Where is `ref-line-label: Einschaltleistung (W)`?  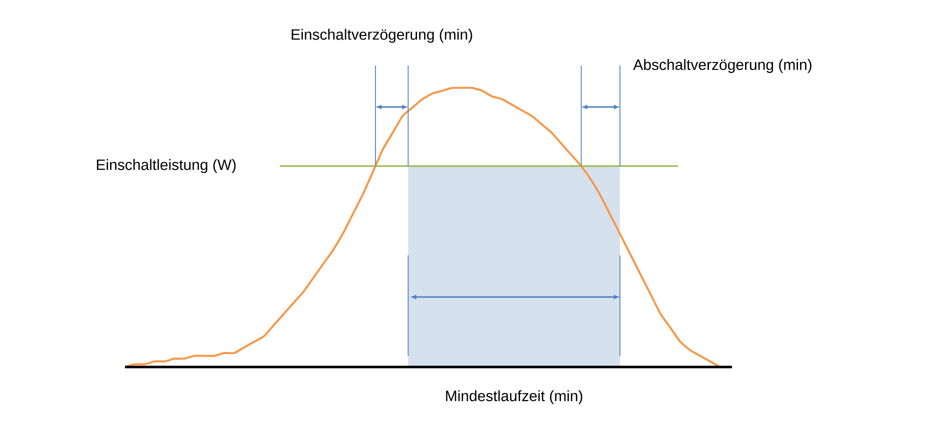 ref-line-label: Einschaltleistung (W) is located at coordinates (166, 166).